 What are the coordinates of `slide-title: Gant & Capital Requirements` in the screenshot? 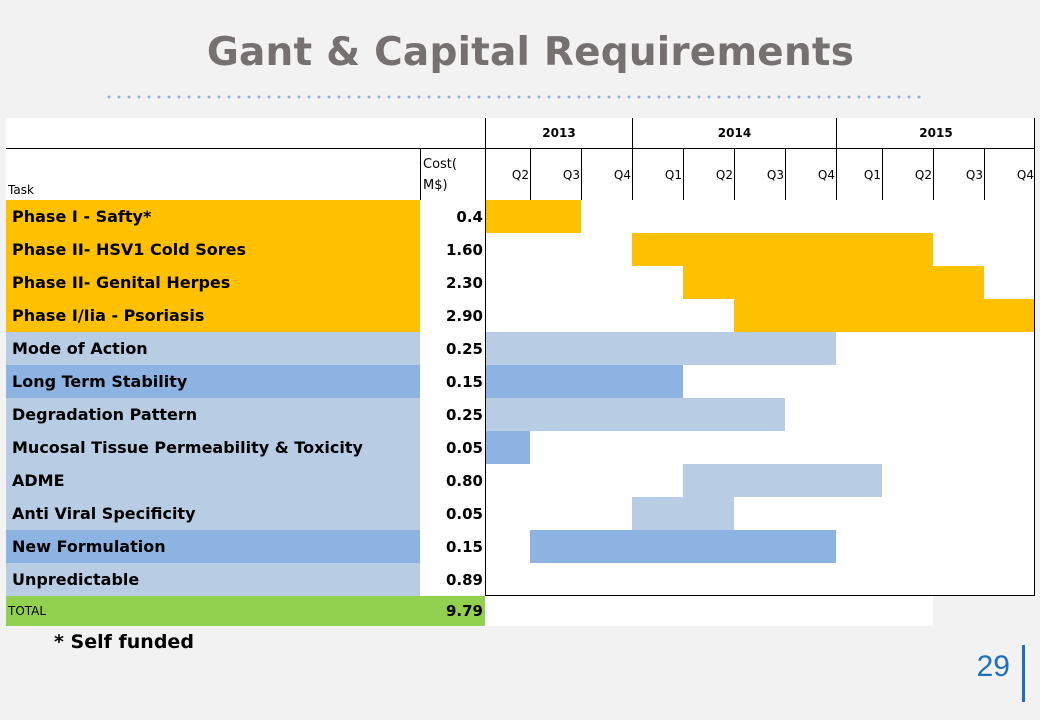 It's located at (530, 52).